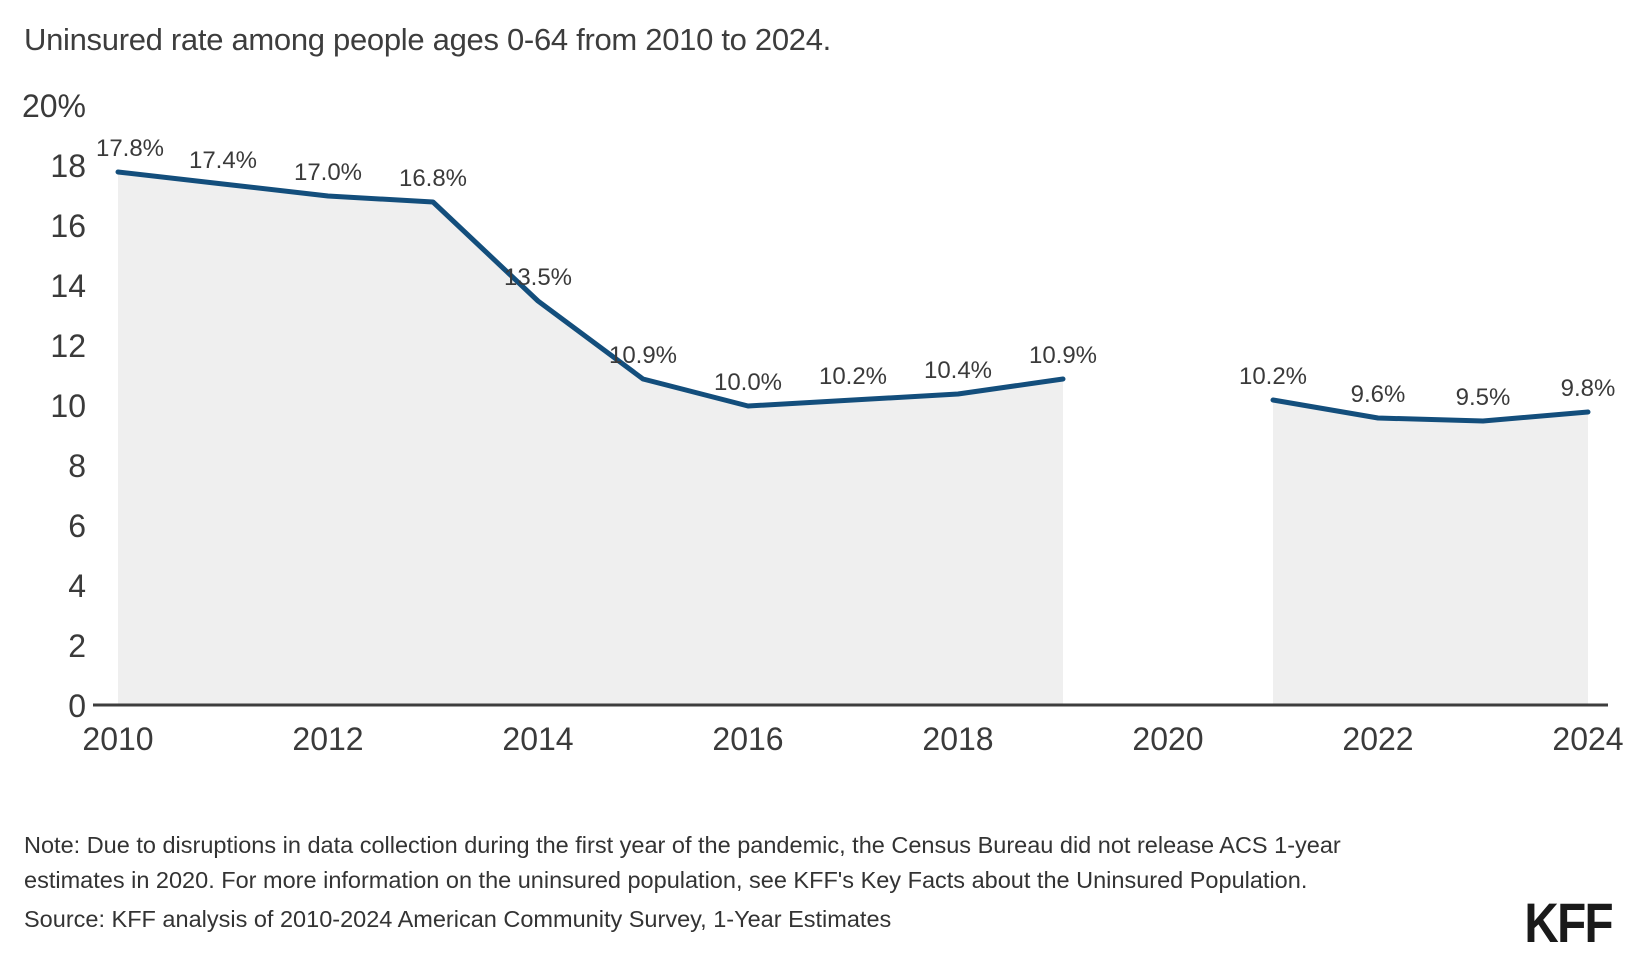  I want to click on data-point-label: 16.8%, so click(433, 178).